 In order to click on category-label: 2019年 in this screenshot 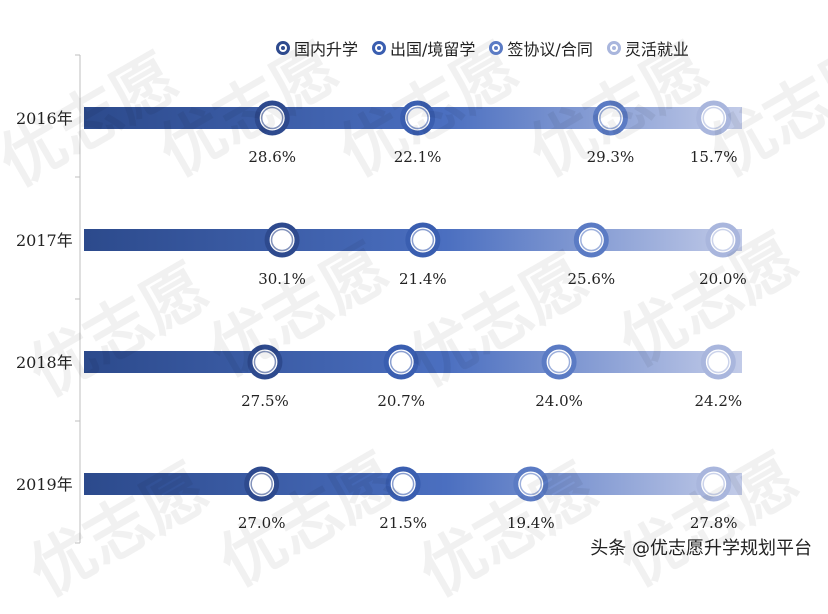, I will do `click(44, 484)`.